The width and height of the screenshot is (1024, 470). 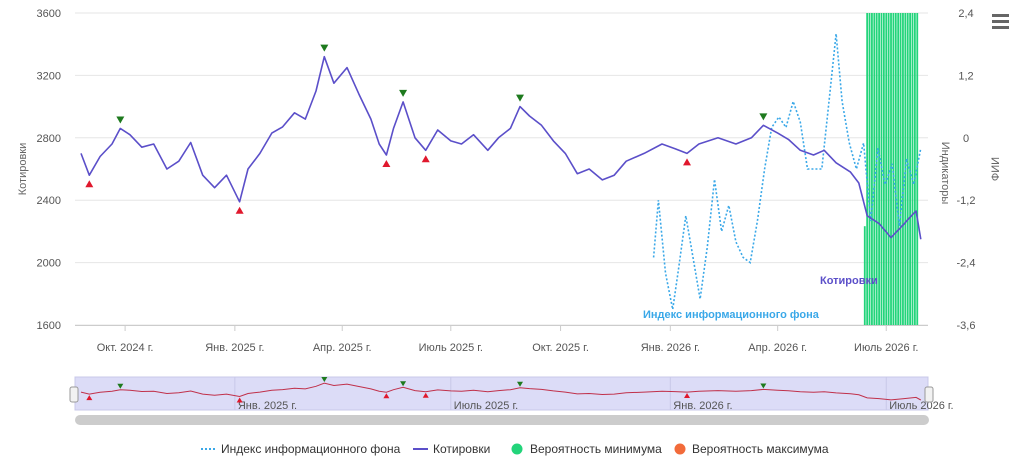 I want to click on legend-min-probability-swatch, so click(x=517, y=449).